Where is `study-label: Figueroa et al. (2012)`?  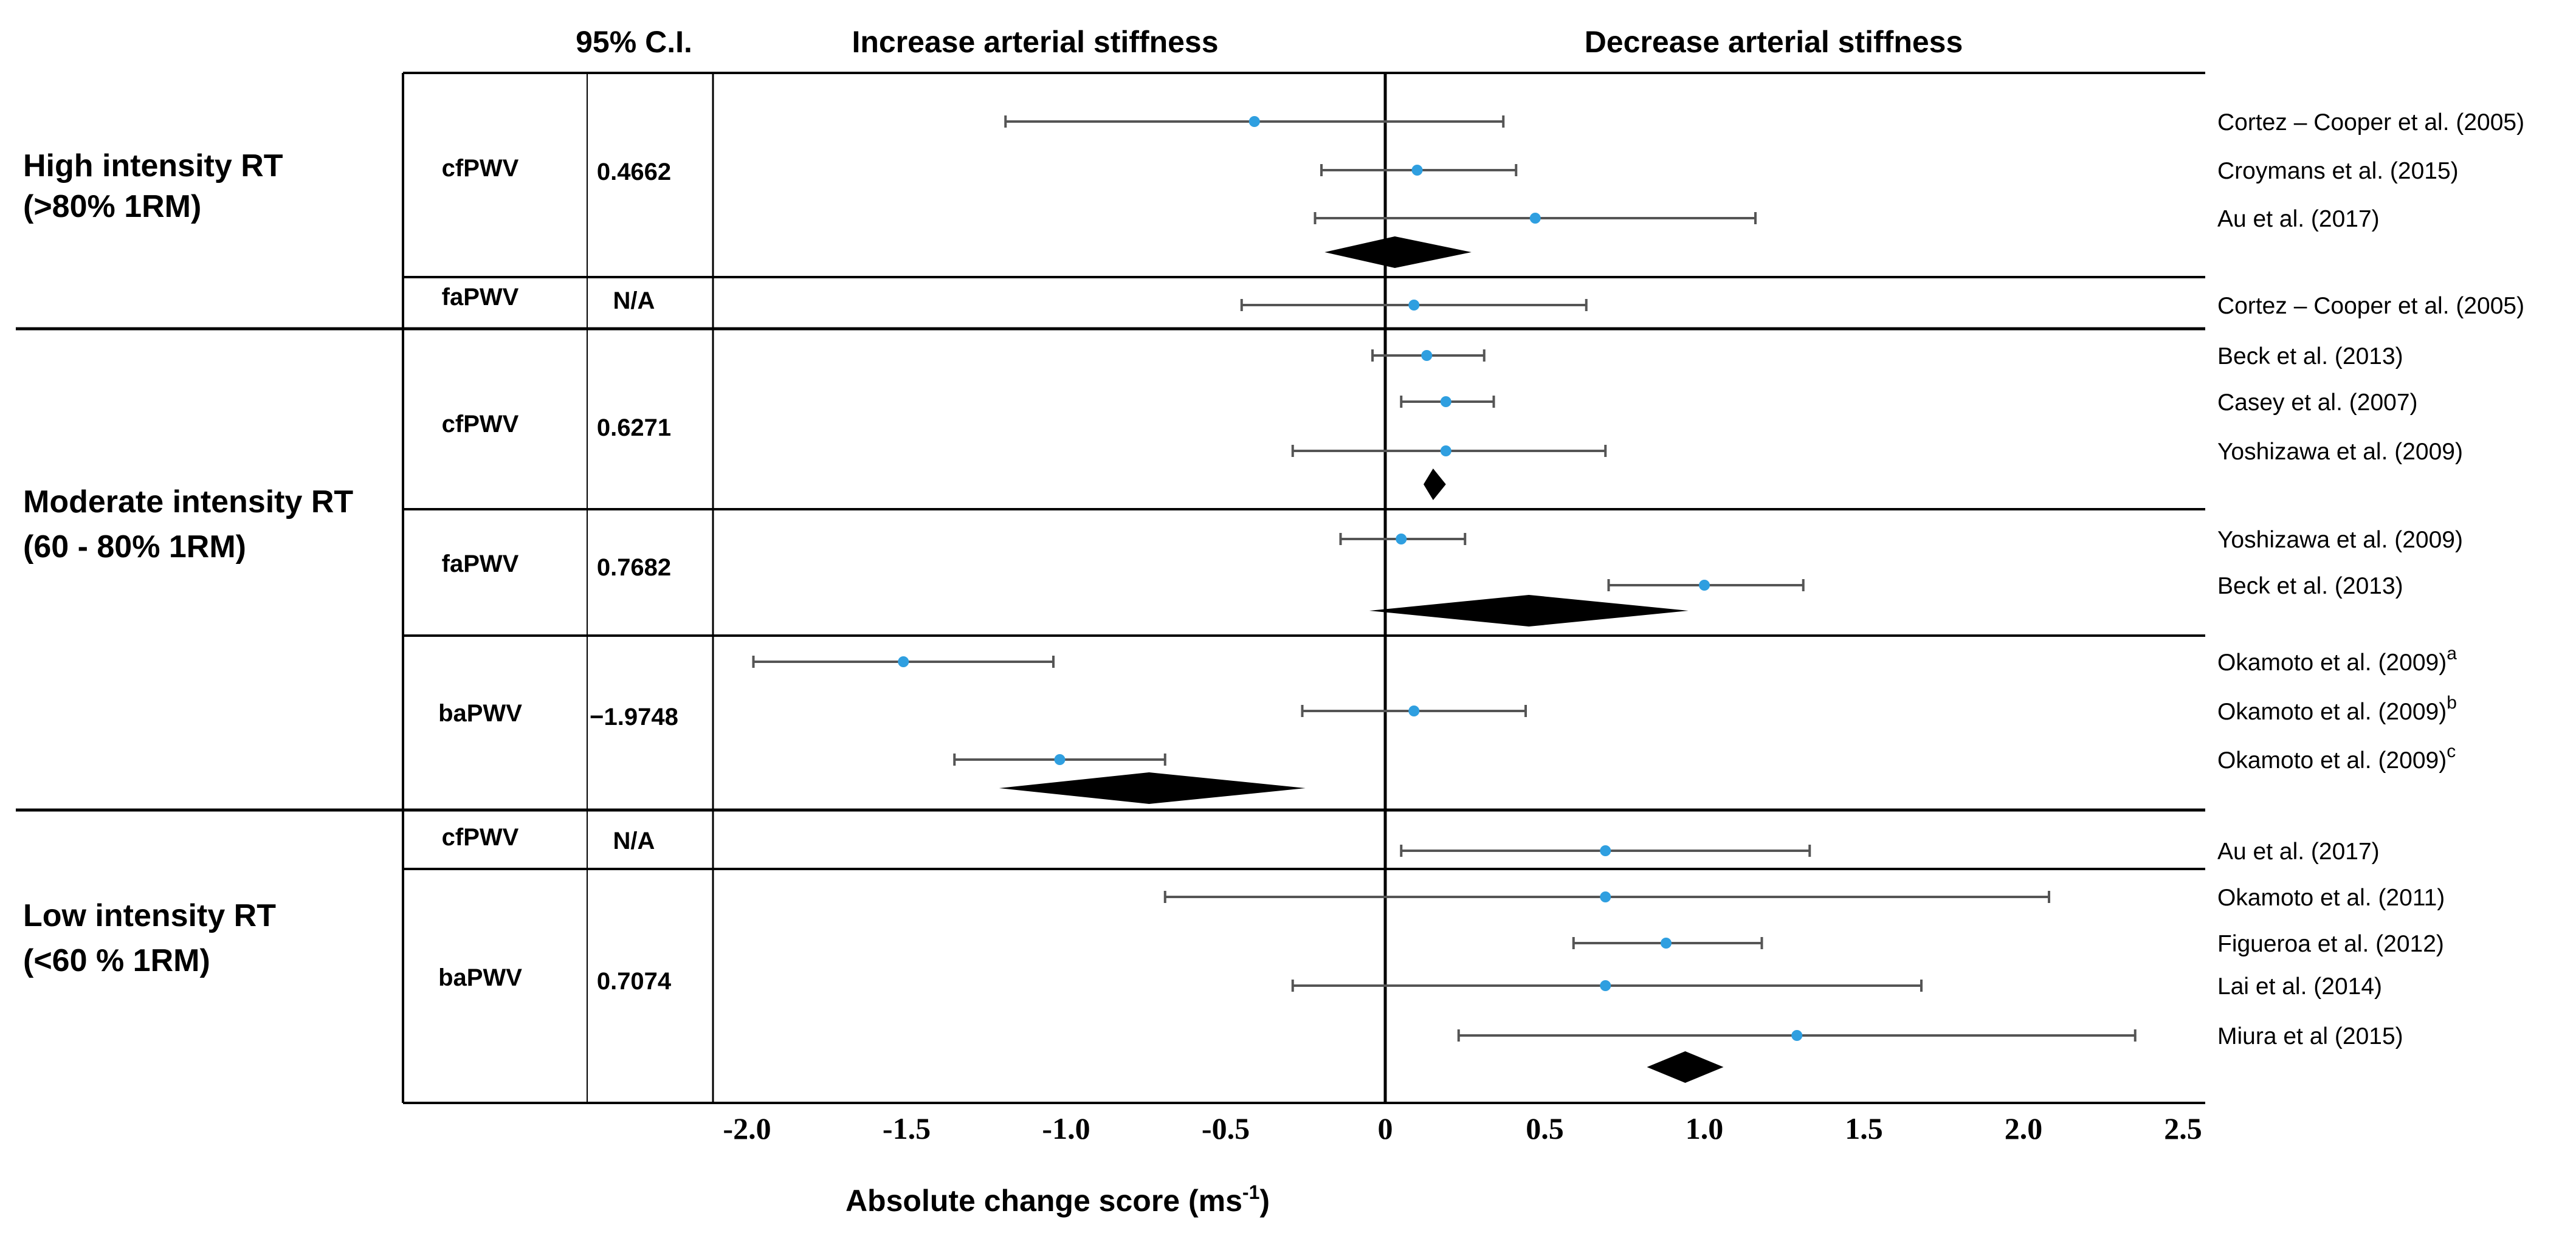
study-label: Figueroa et al. (2012) is located at coordinates (2330, 944).